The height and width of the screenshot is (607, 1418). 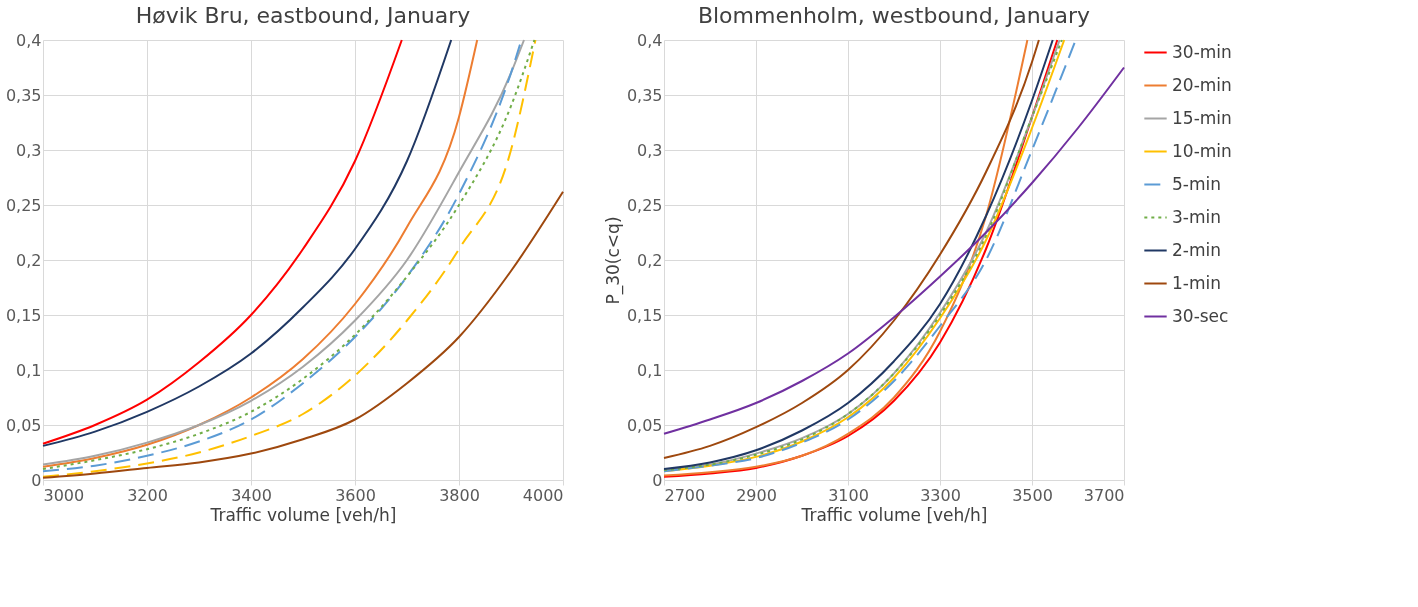 I want to click on x-tick-label: 3800, so click(x=459, y=495).